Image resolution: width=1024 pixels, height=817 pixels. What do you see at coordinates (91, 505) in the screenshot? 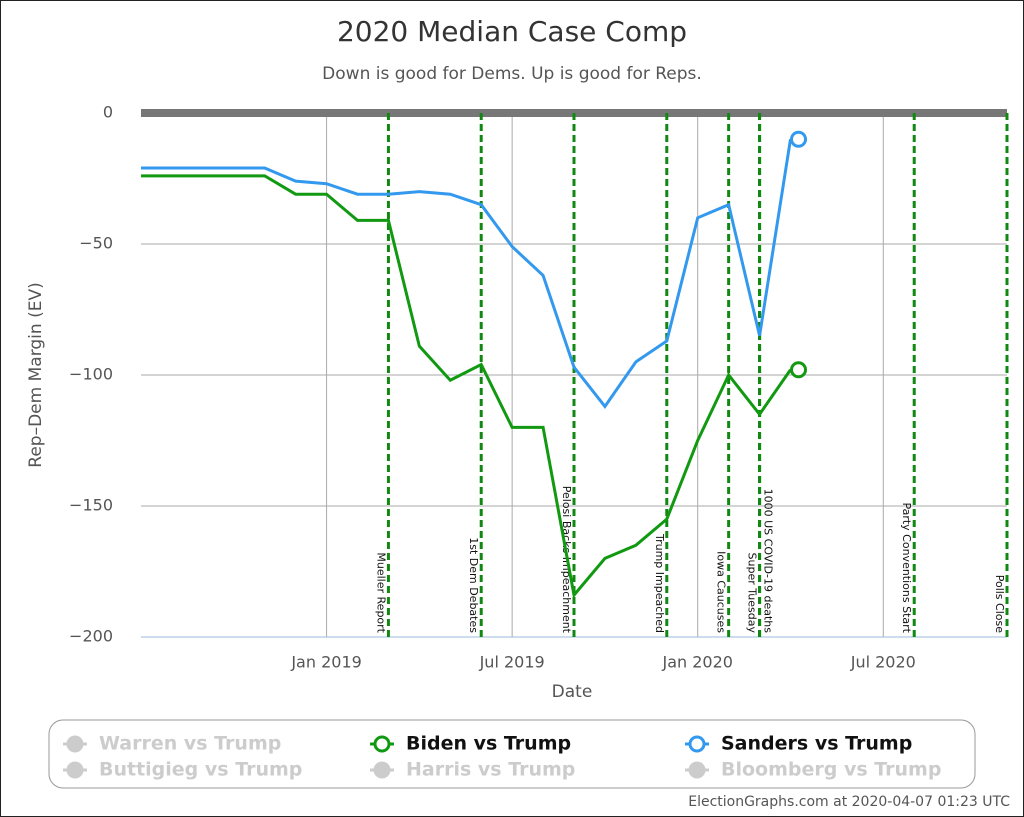
I see `y-tick-label: −150` at bounding box center [91, 505].